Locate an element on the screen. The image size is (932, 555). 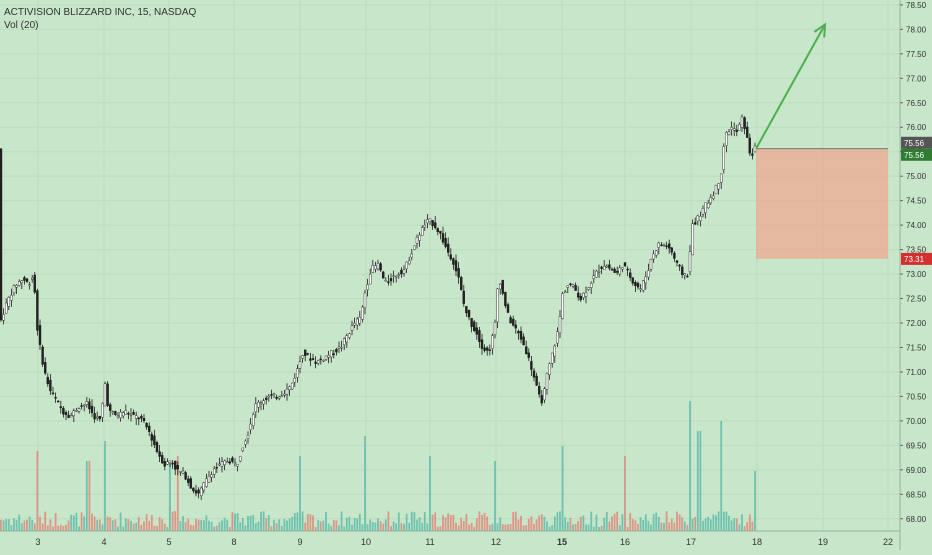
annotation-layer is located at coordinates (821, 140).